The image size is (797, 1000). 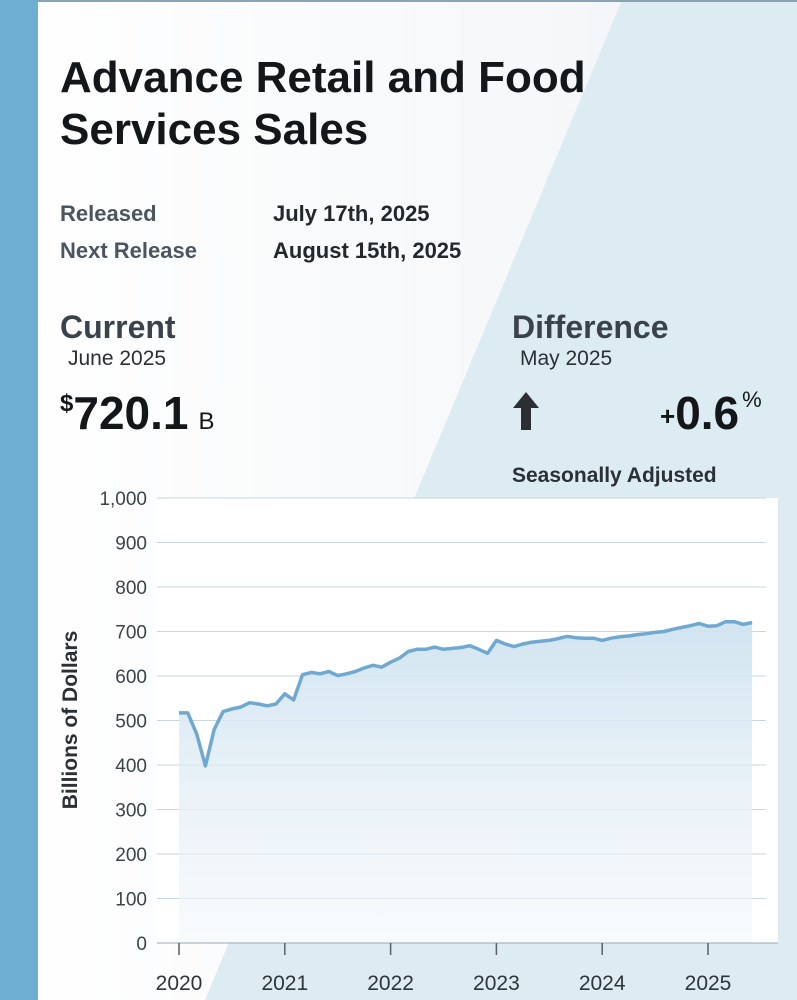 I want to click on difference-sign: +, so click(x=668, y=416).